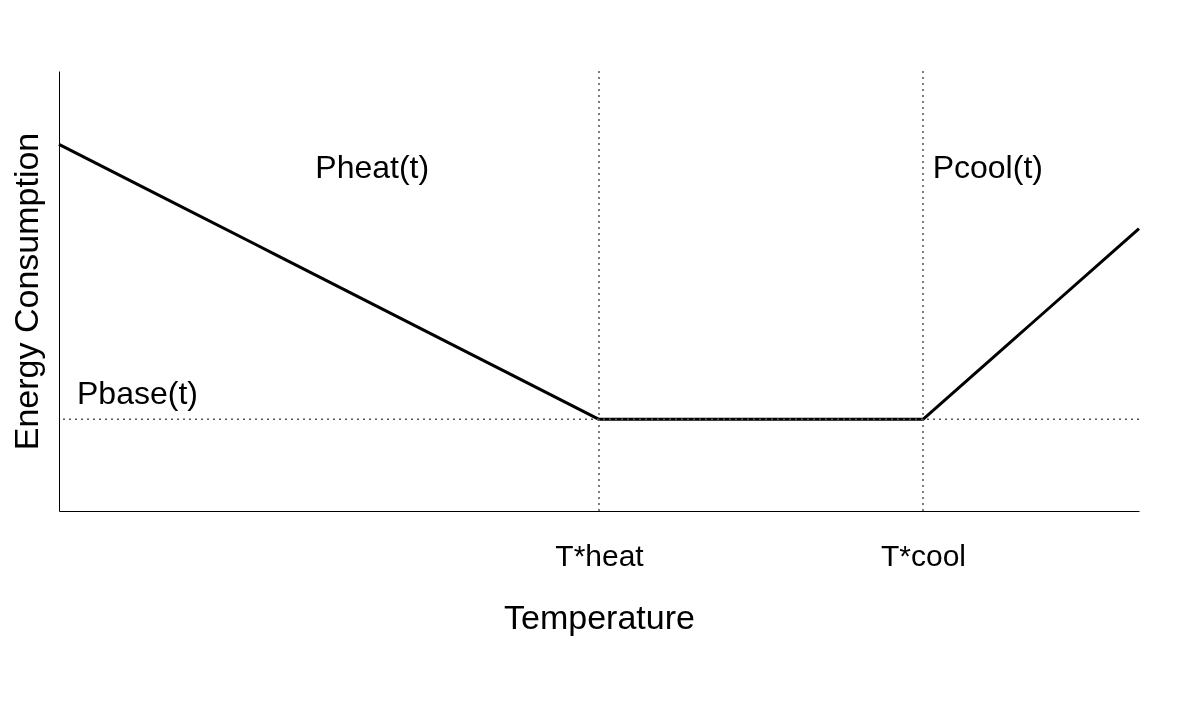  Describe the element at coordinates (600, 555) in the screenshot. I see `x-tick-label: T*heat` at that location.